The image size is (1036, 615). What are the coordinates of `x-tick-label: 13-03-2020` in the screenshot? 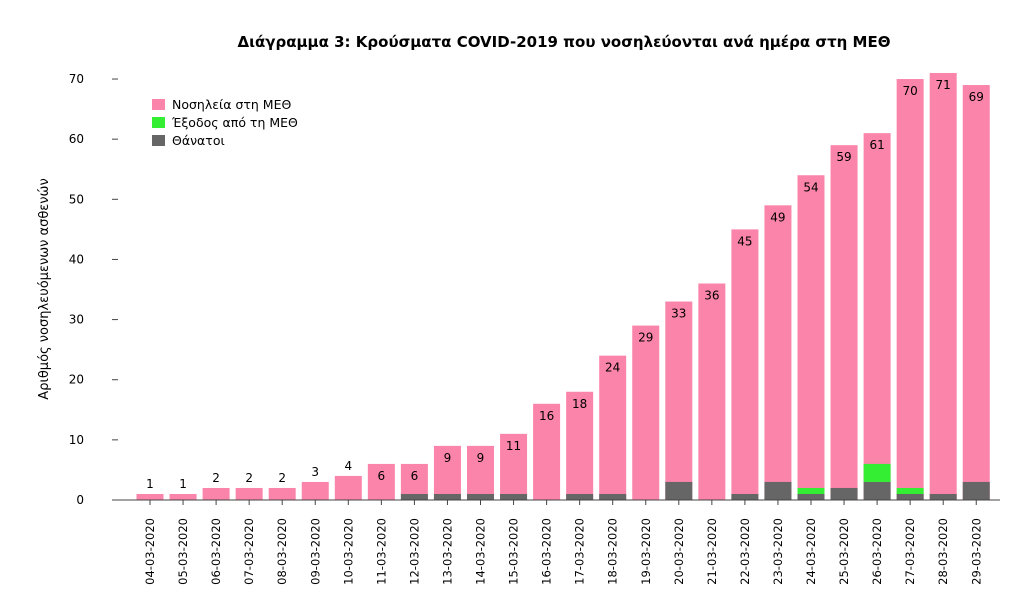 It's located at (447, 551).